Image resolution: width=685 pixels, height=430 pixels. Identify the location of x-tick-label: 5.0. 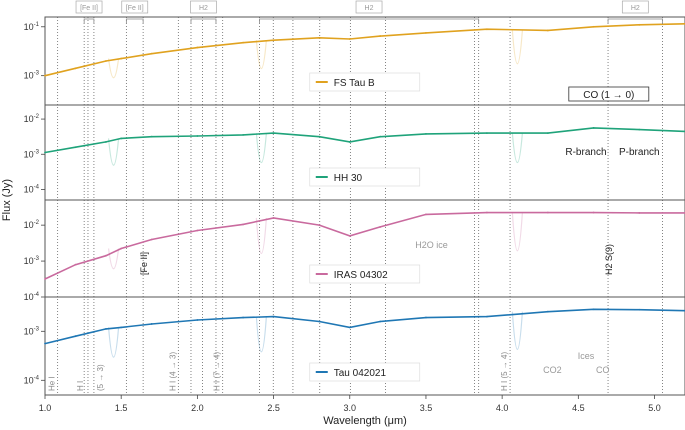
(654, 408).